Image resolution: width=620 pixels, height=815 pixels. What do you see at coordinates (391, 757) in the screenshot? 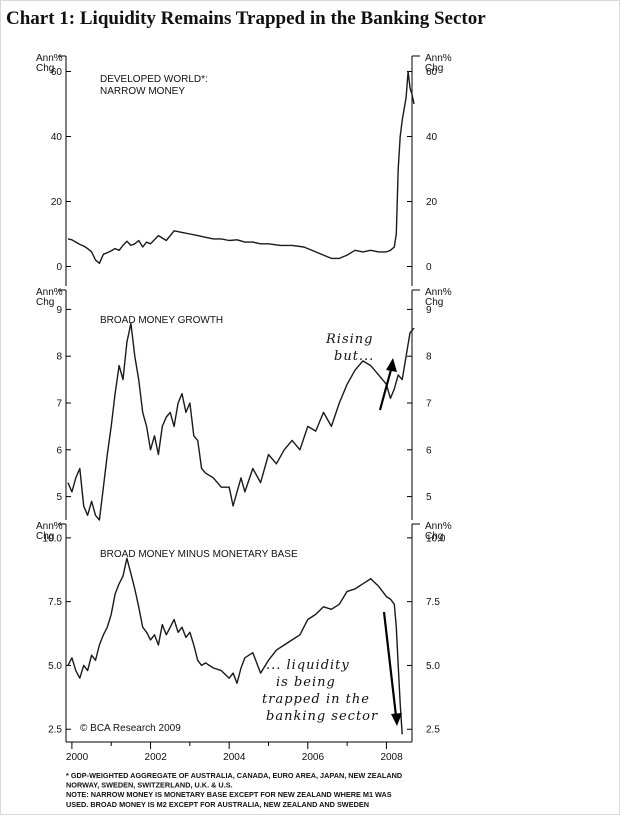
I see `x-tick-label: 2008` at bounding box center [391, 757].